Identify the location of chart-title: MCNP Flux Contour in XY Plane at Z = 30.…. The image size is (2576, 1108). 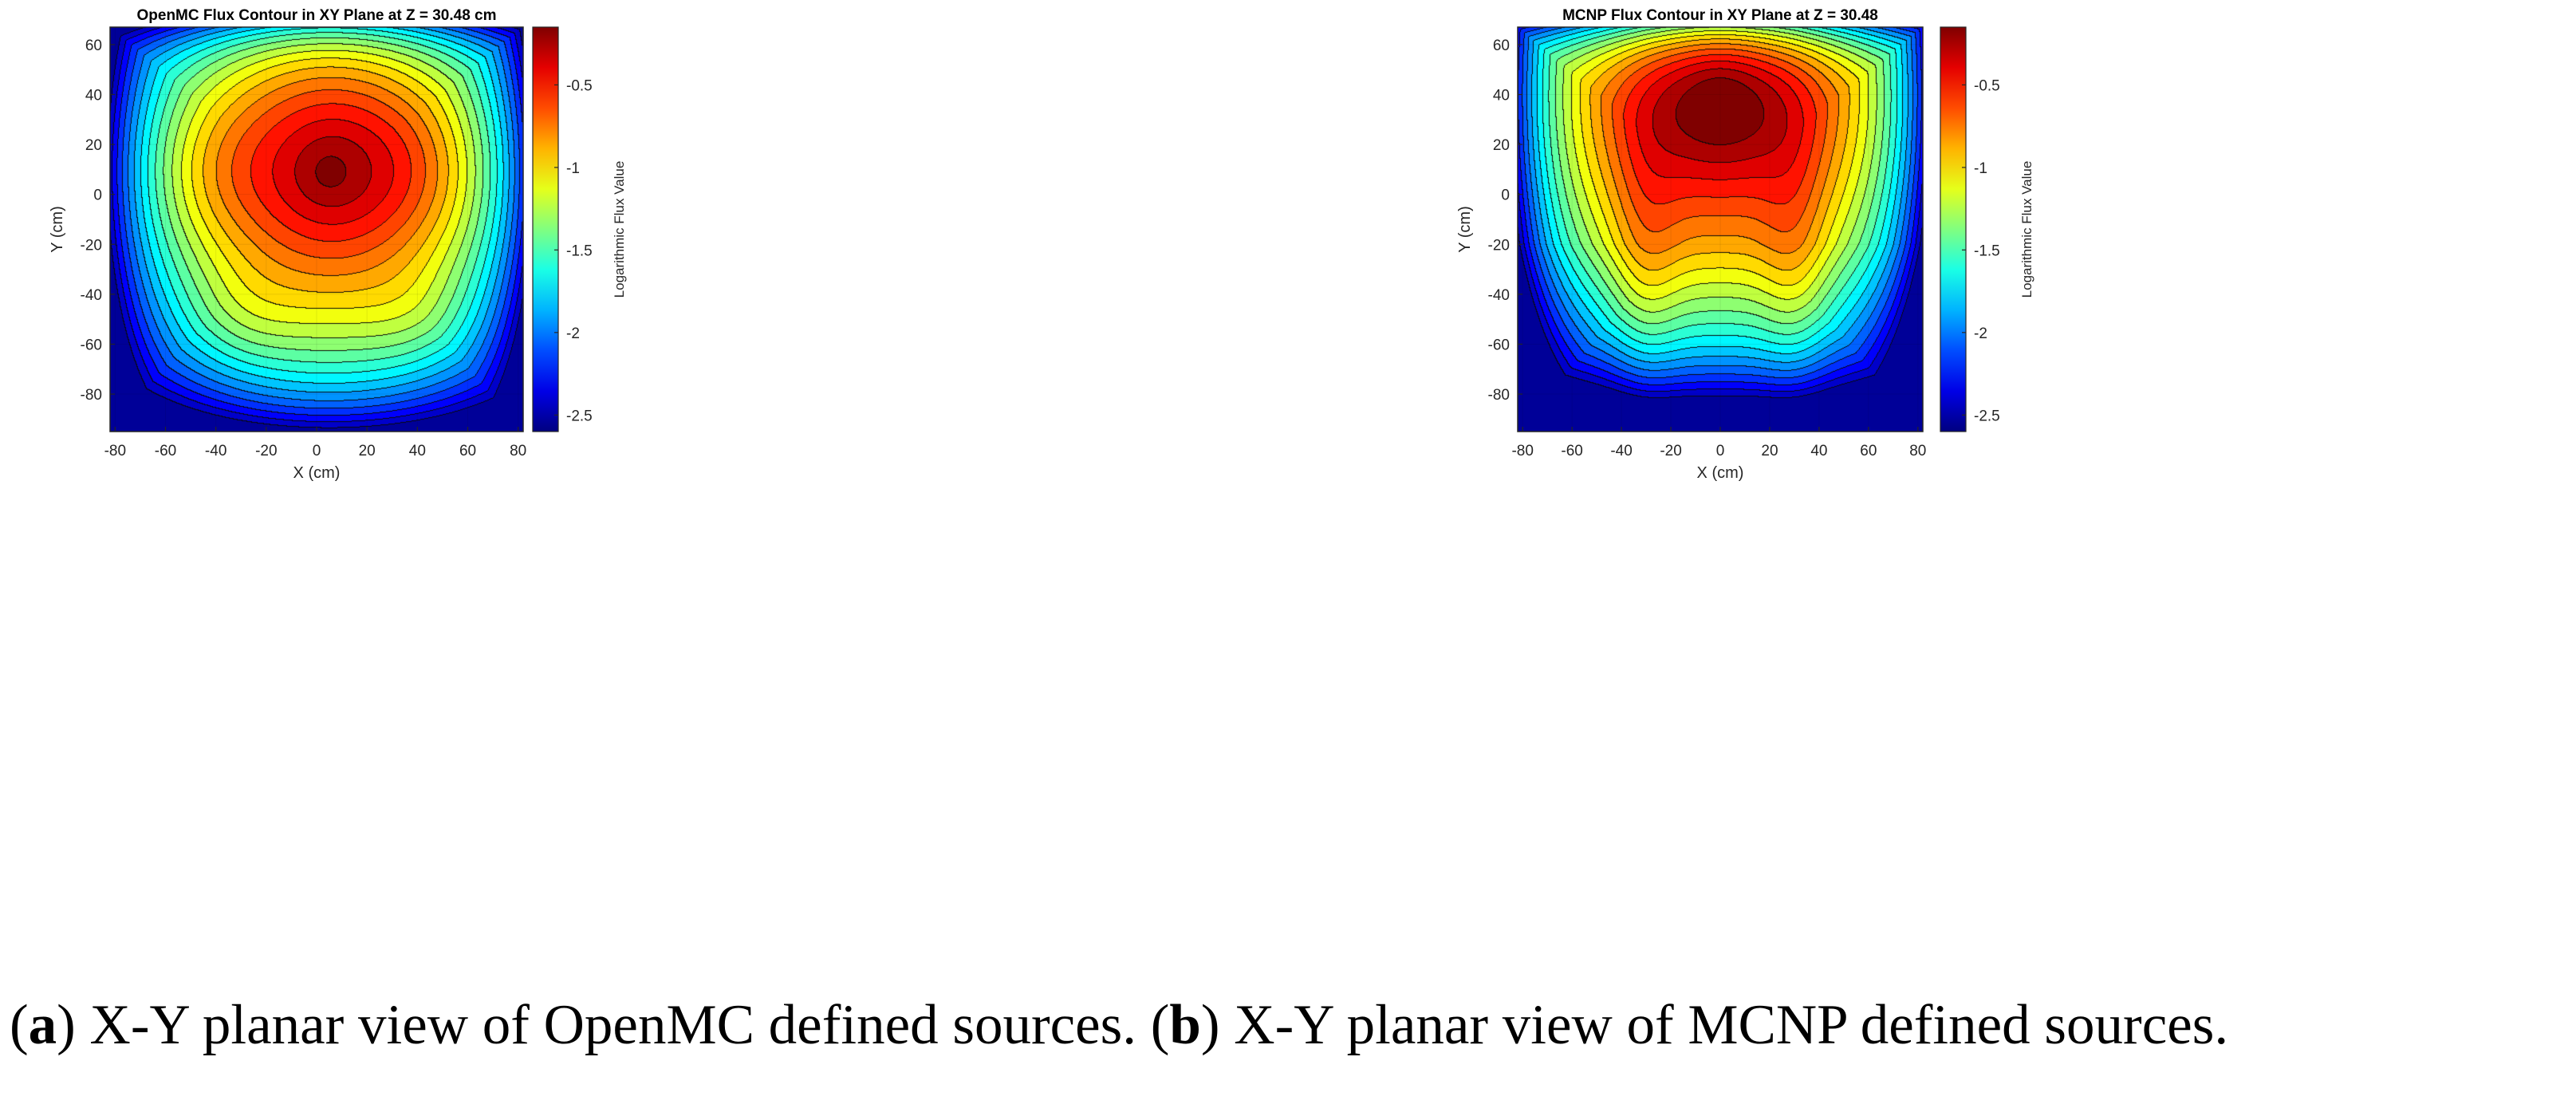
(1720, 15).